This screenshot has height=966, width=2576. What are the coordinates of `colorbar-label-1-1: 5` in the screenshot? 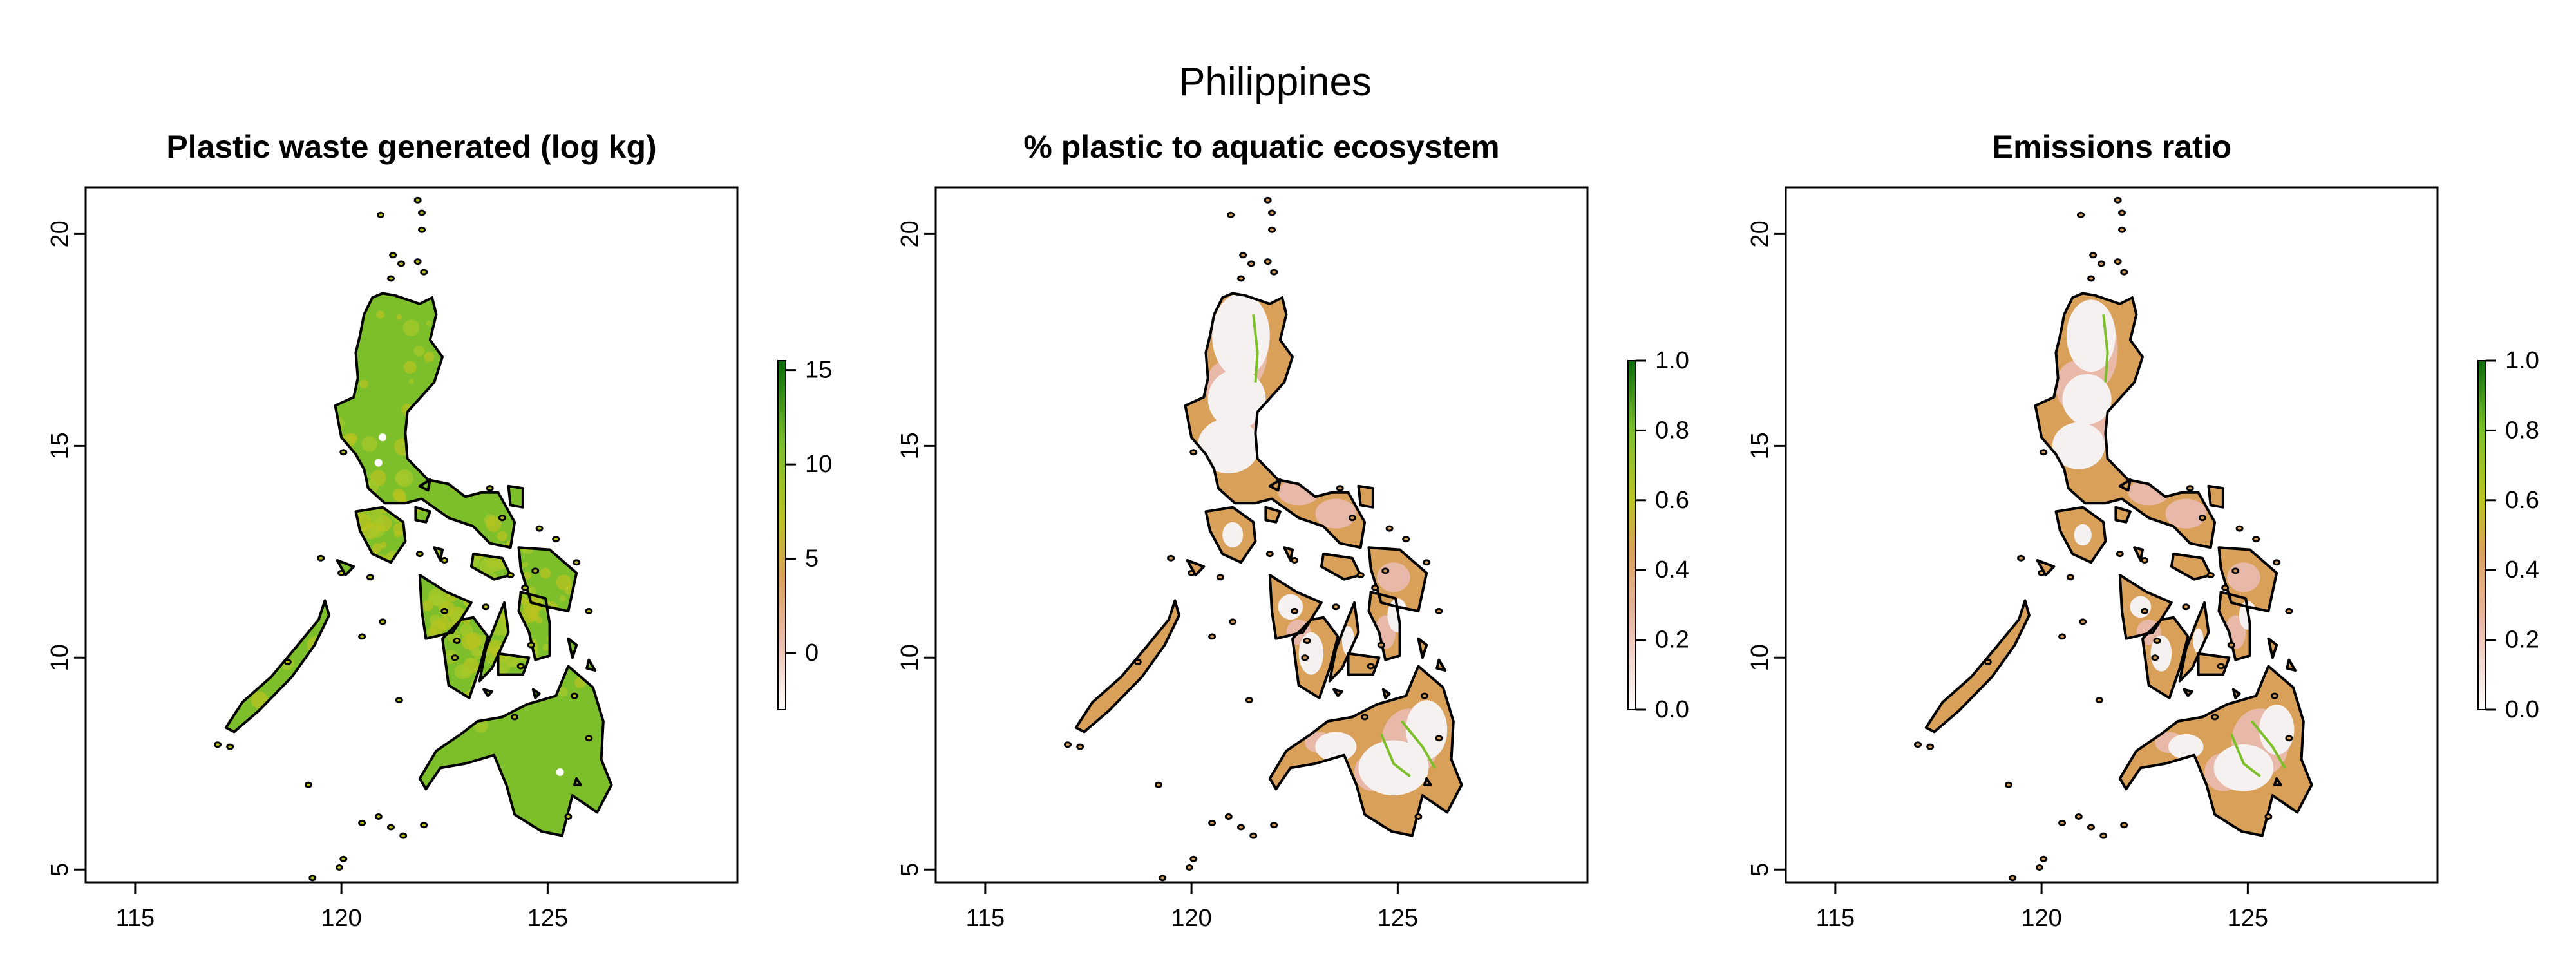 It's located at (812, 559).